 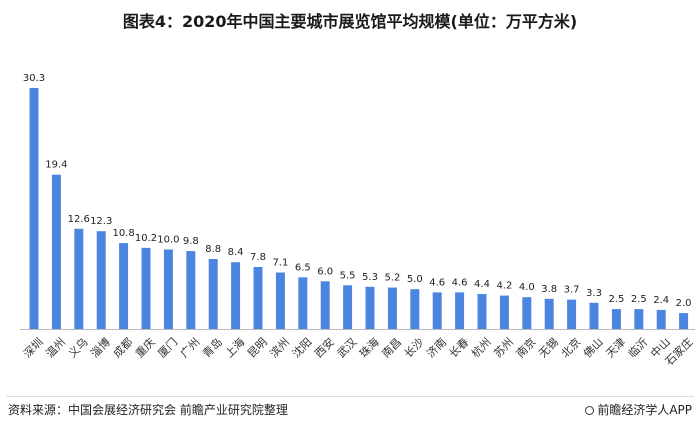 What do you see at coordinates (236, 295) in the screenshot?
I see `bar-上海` at bounding box center [236, 295].